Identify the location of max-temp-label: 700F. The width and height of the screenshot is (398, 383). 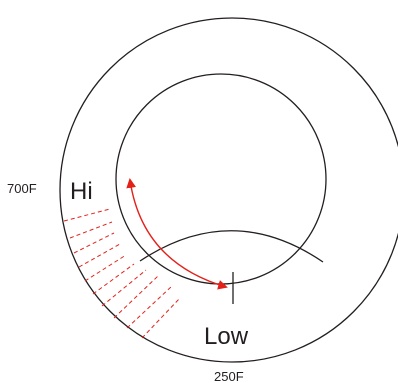
(22, 188).